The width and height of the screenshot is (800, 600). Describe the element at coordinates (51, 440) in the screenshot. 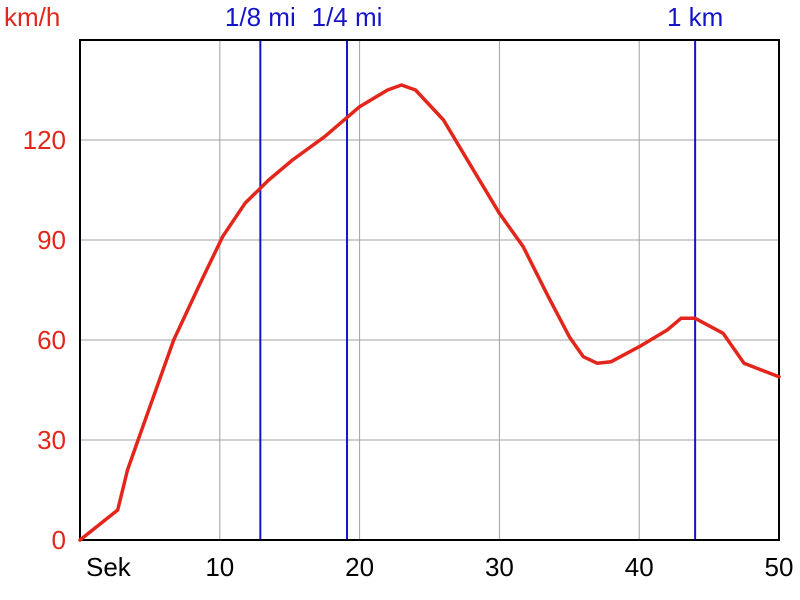

I see `y-tick-label-30: 30` at that location.